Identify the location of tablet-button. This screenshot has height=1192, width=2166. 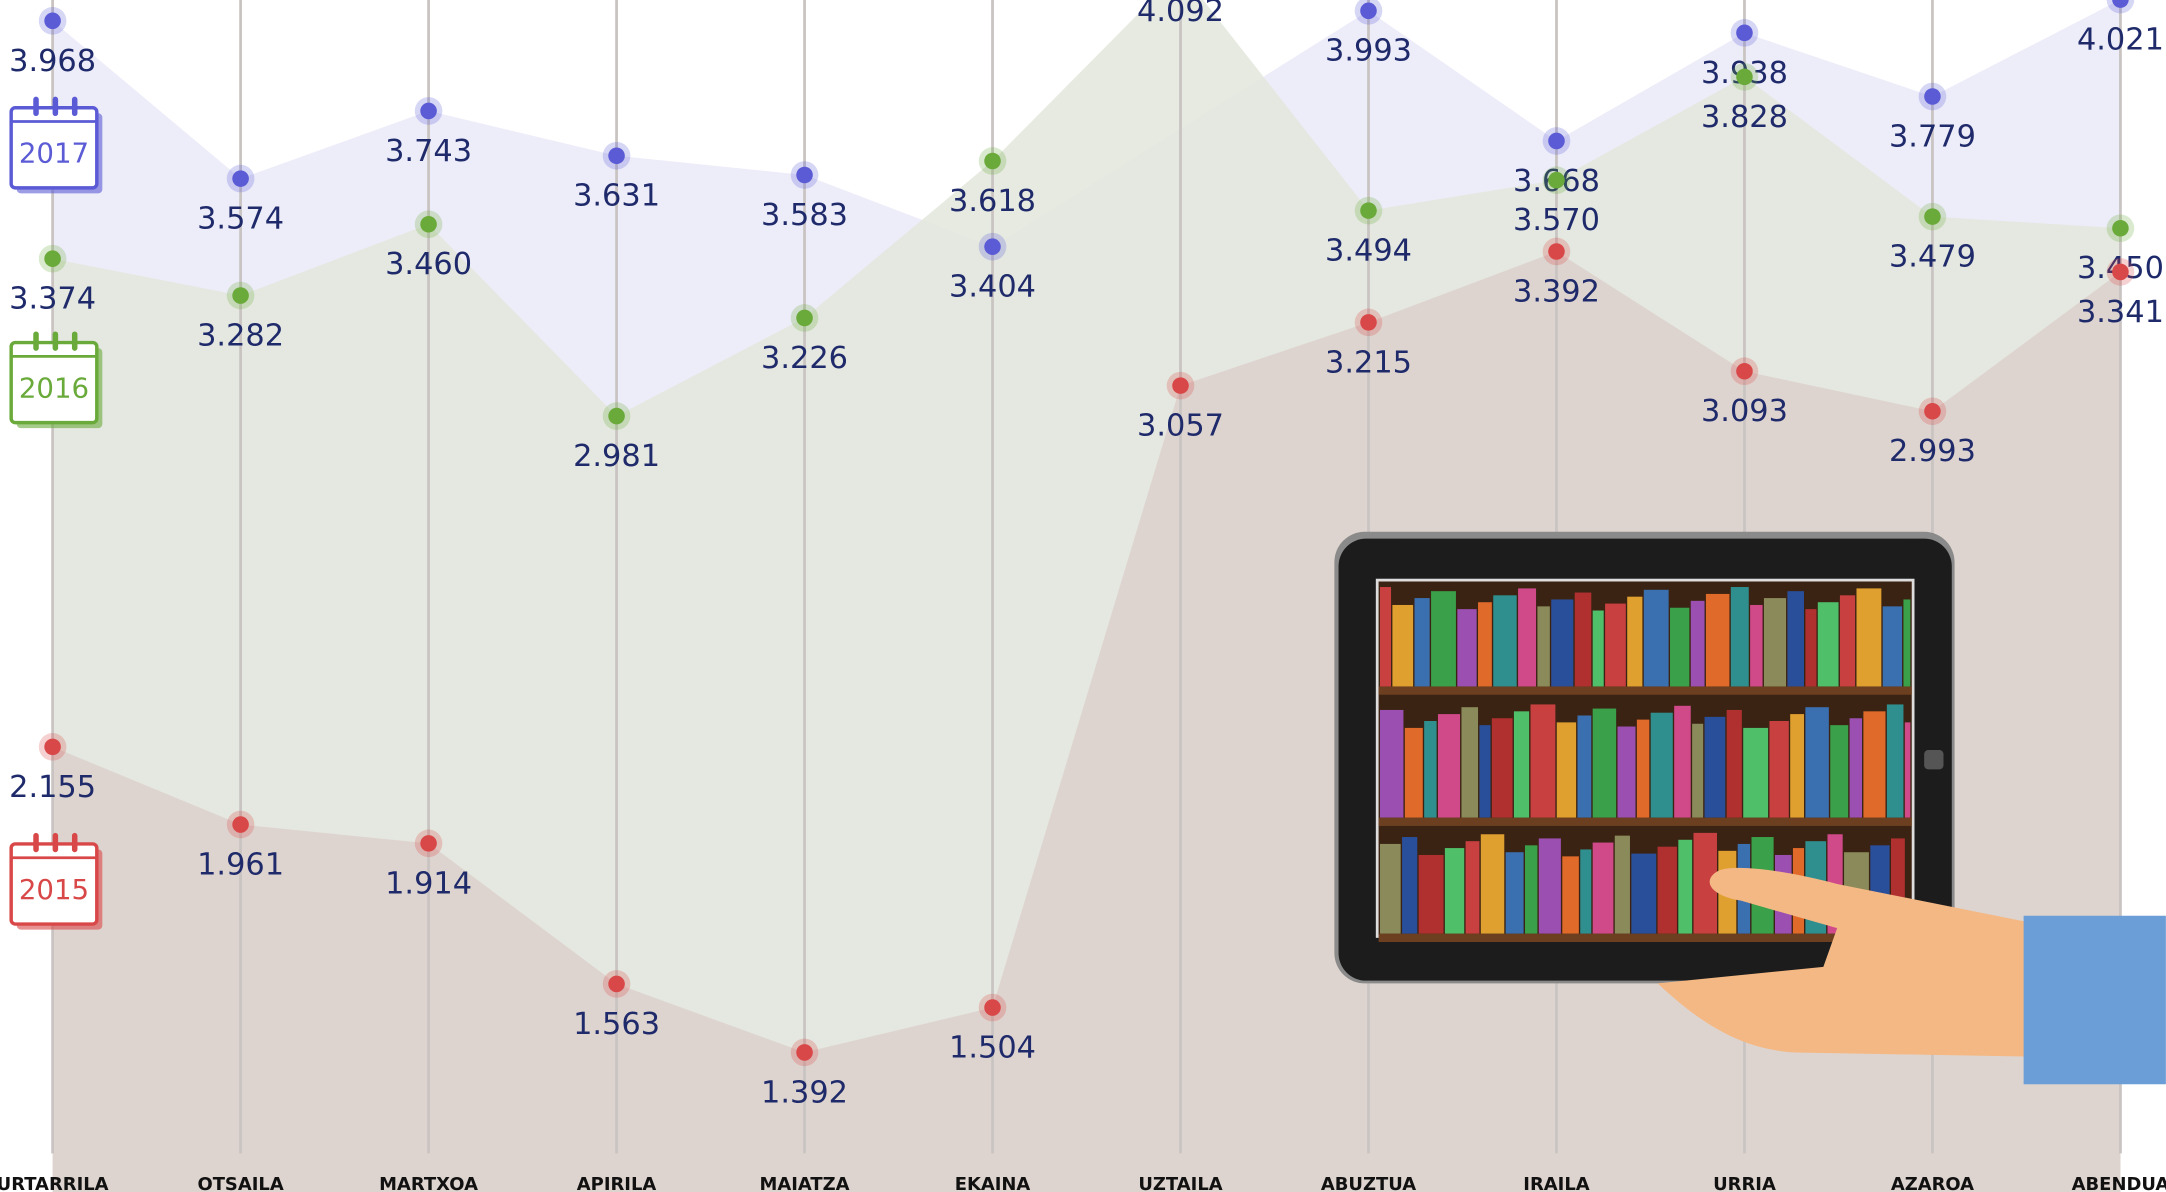
(1934, 760).